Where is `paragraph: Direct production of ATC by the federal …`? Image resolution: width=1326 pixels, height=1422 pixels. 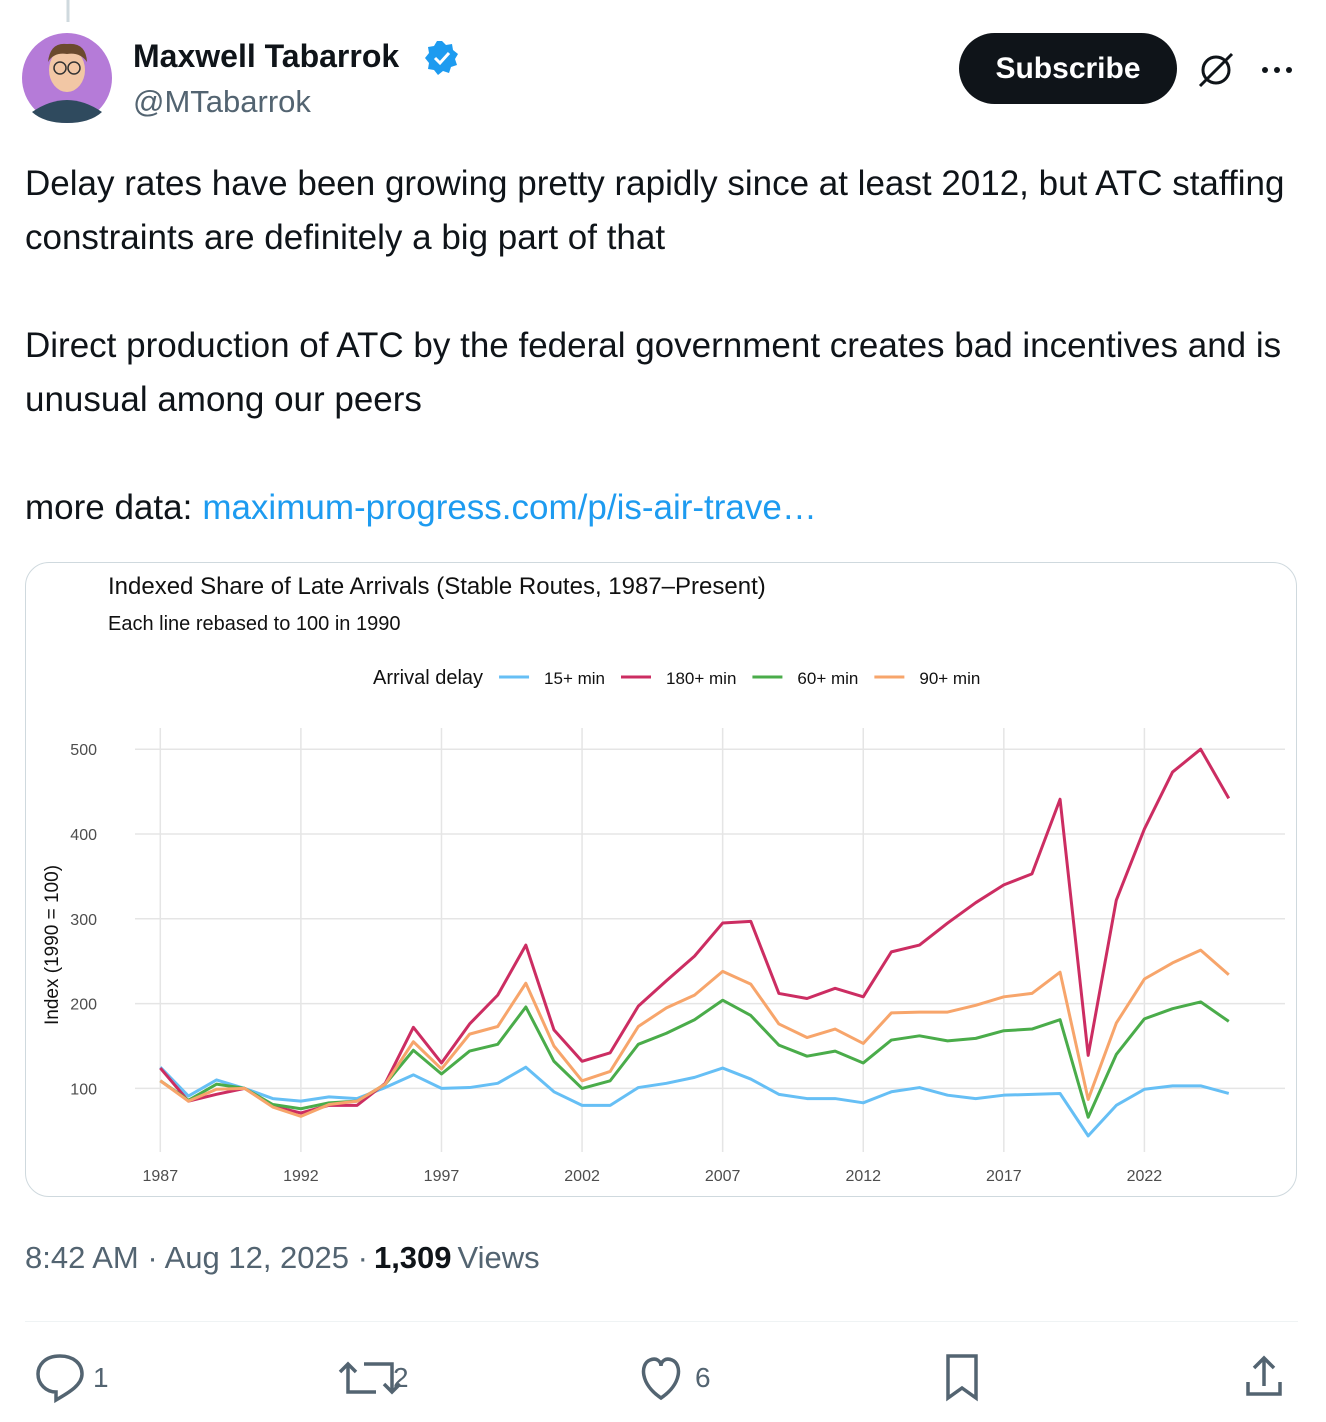 paragraph: Direct production of ATC by the federal … is located at coordinates (653, 372).